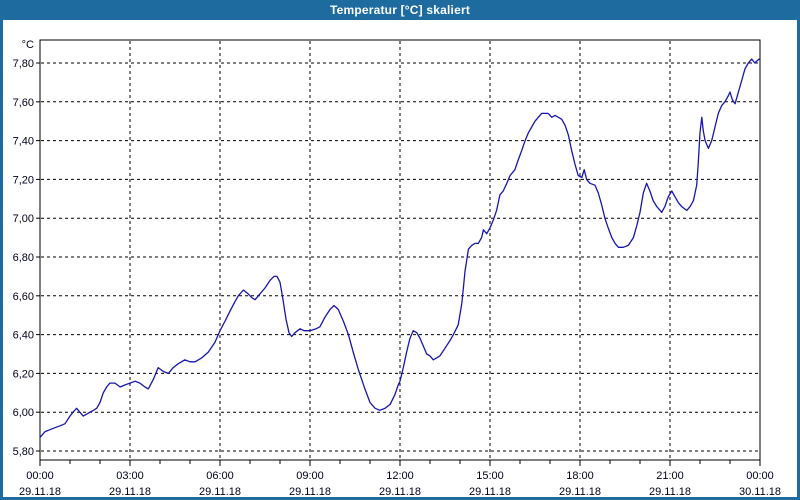 The image size is (800, 500). Describe the element at coordinates (23, 297) in the screenshot. I see `y-tick-label: 6,60` at that location.